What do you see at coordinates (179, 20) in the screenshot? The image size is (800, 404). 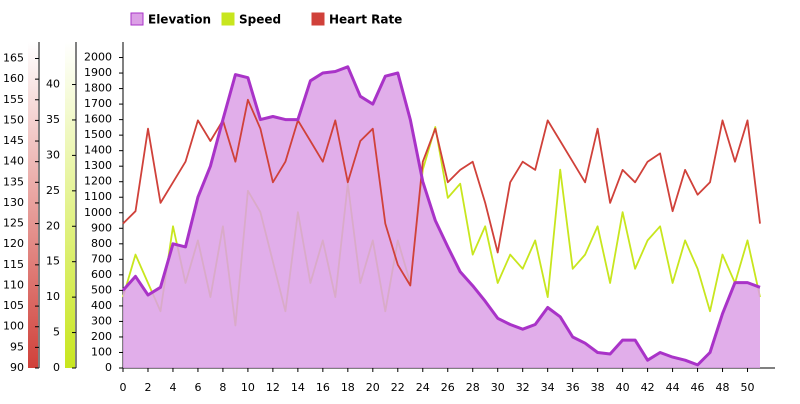 I see `legend-label: Elevation` at bounding box center [179, 20].